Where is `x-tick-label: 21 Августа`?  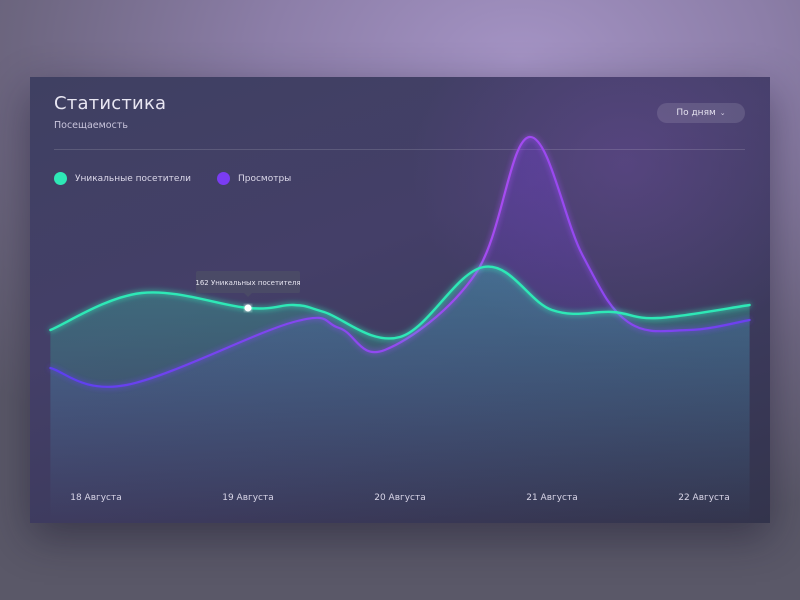 x-tick-label: 21 Августа is located at coordinates (552, 498).